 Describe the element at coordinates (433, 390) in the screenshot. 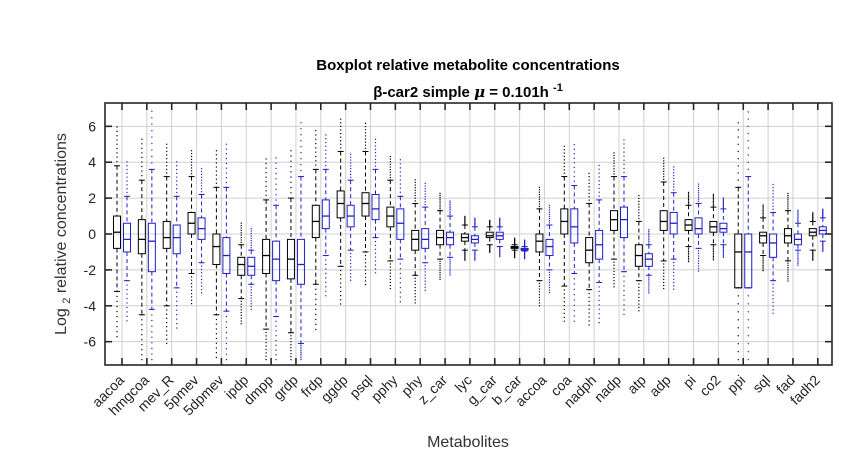

I see `x-tick-label: z_car` at that location.